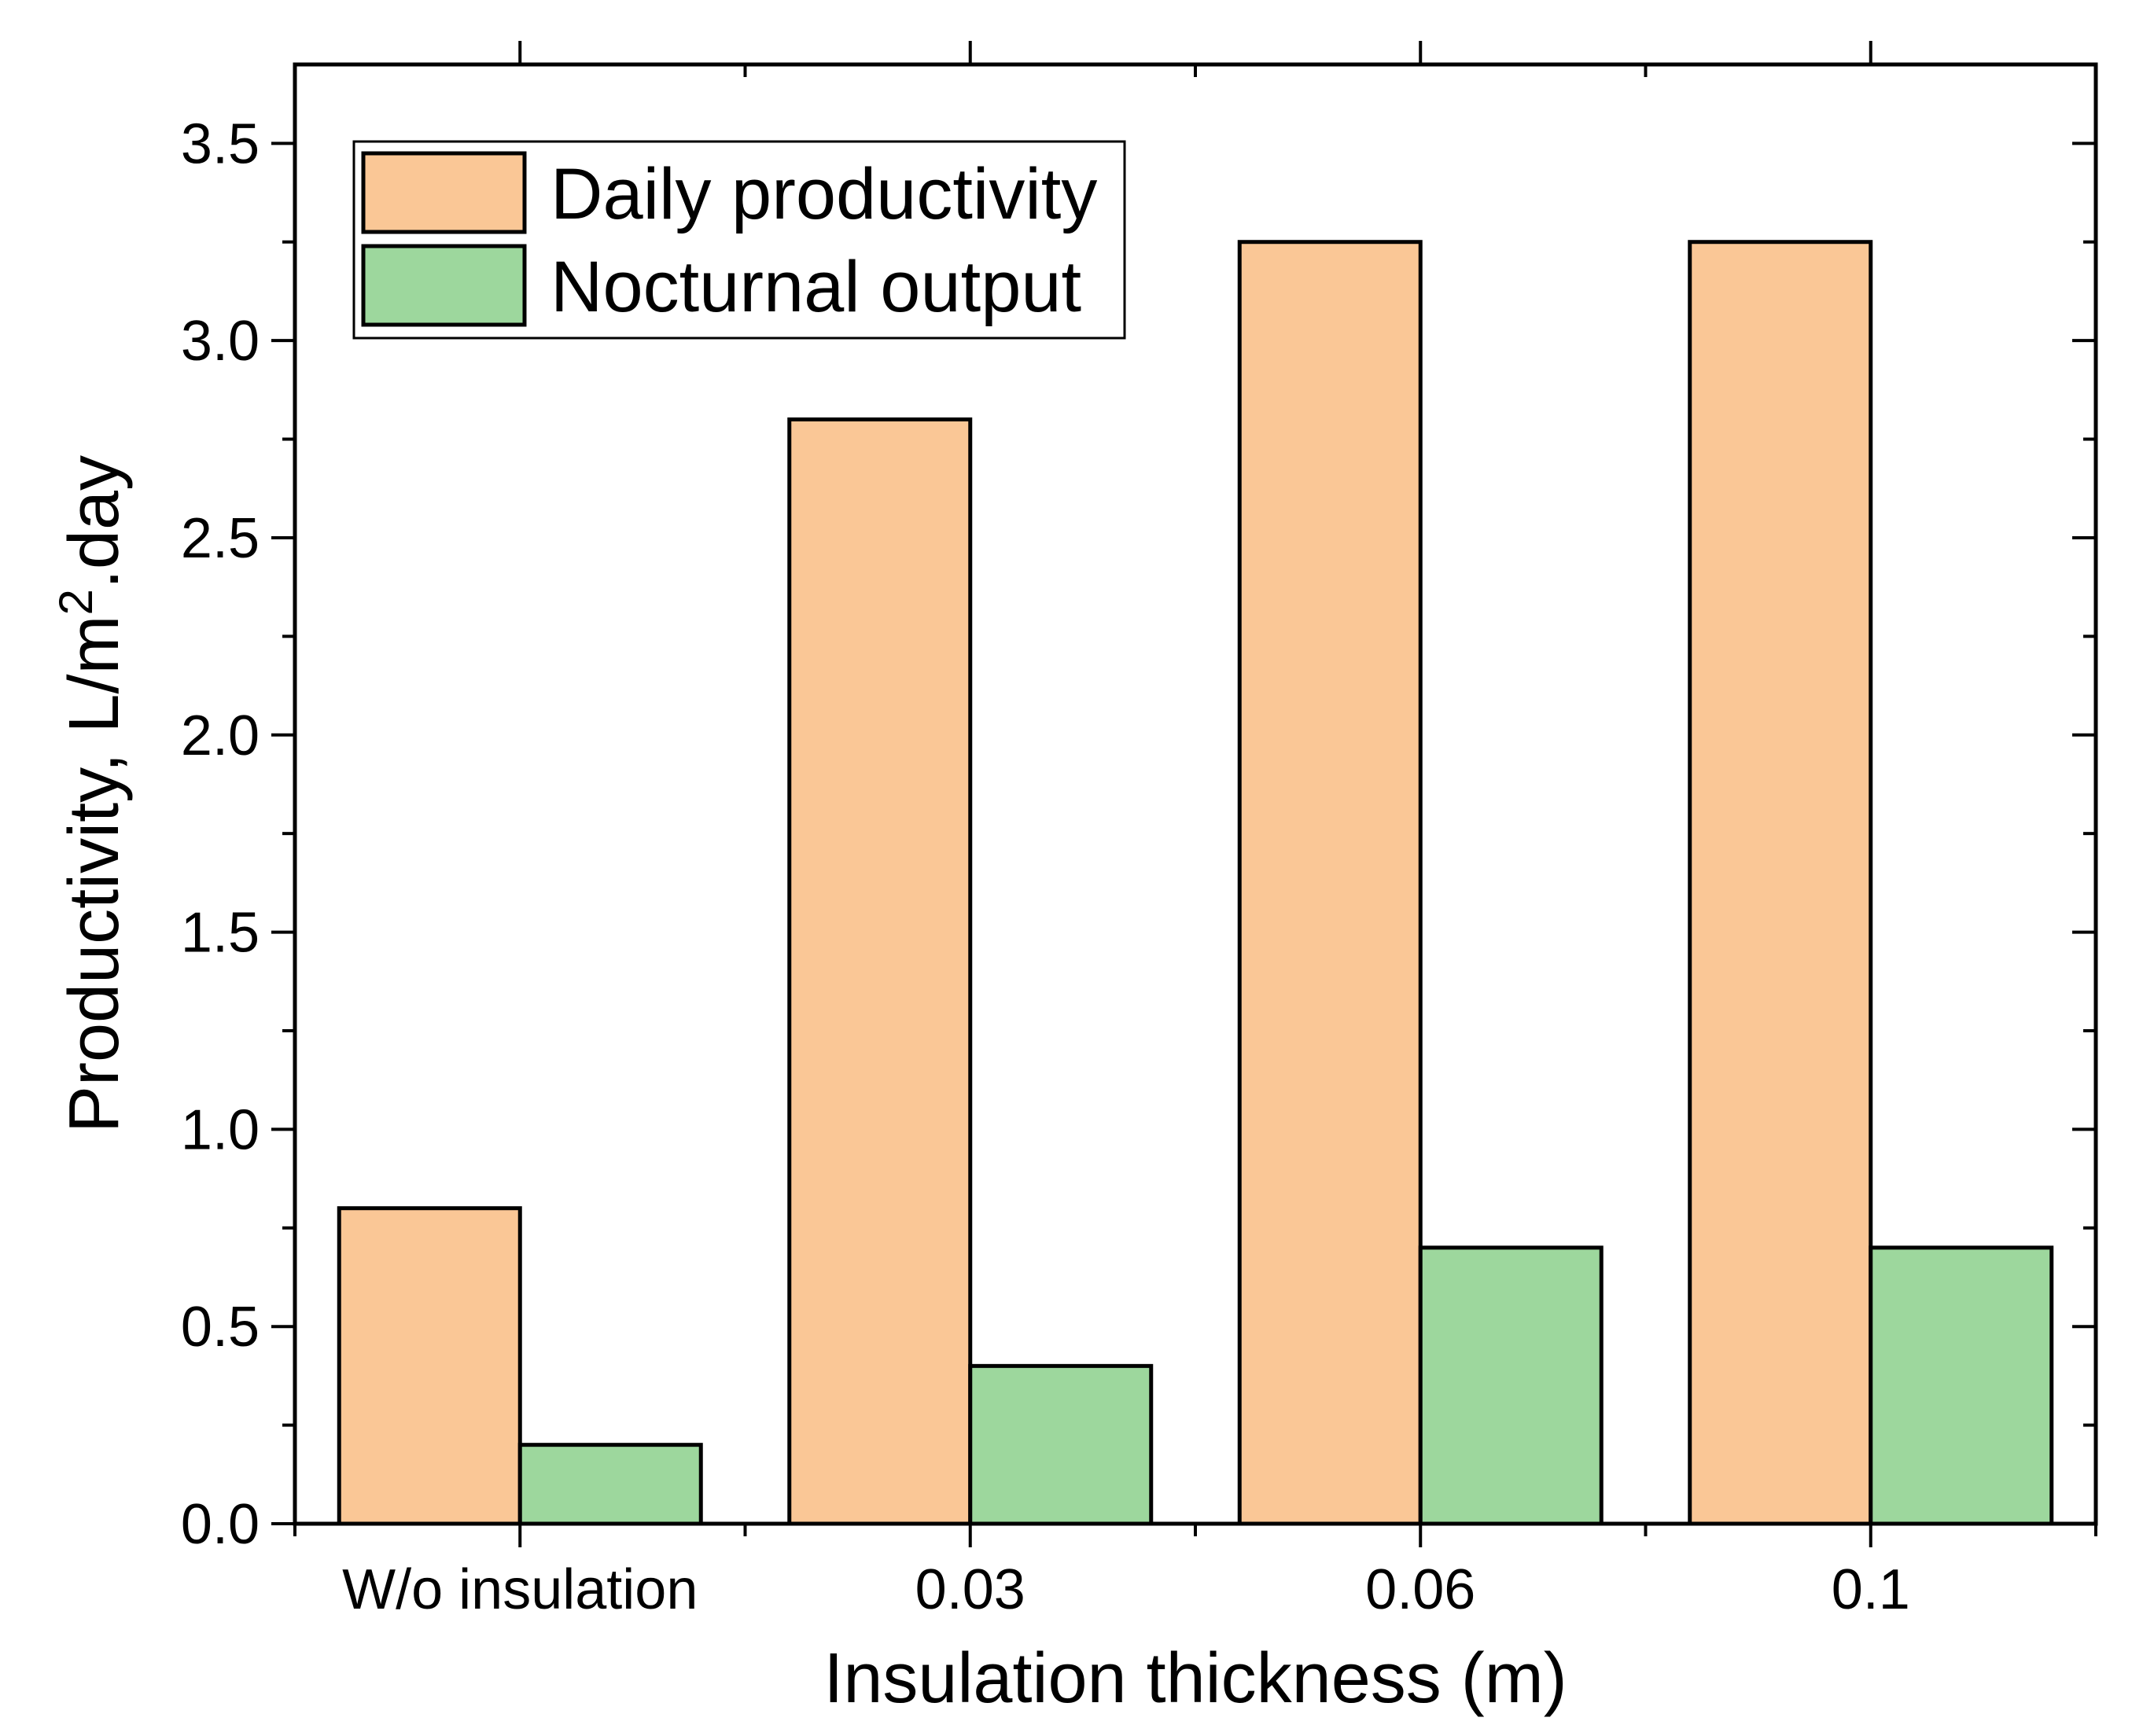 Image resolution: width=2143 pixels, height=1736 pixels. I want to click on y-tick-label: 1.5, so click(221, 934).